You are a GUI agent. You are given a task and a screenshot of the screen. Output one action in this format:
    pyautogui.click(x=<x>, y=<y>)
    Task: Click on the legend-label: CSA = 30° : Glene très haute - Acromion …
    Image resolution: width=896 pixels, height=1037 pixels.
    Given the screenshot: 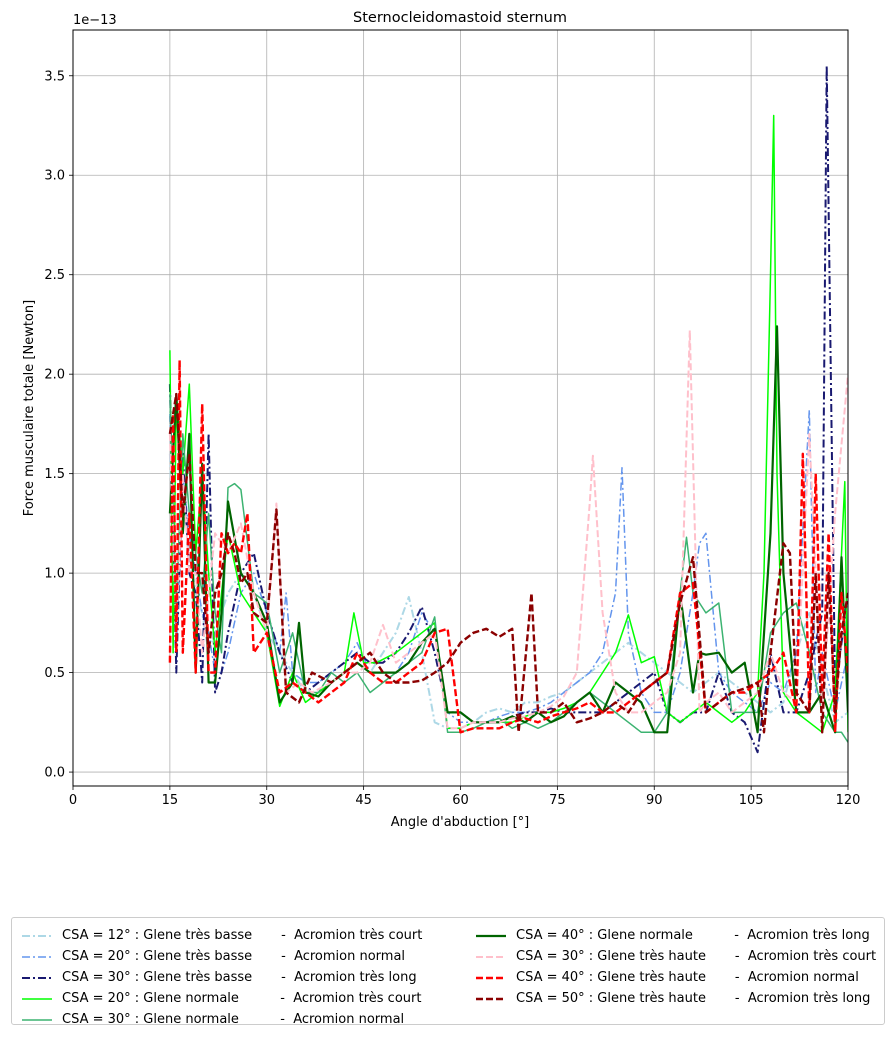 What is the action you would take?
    pyautogui.click(x=696, y=956)
    